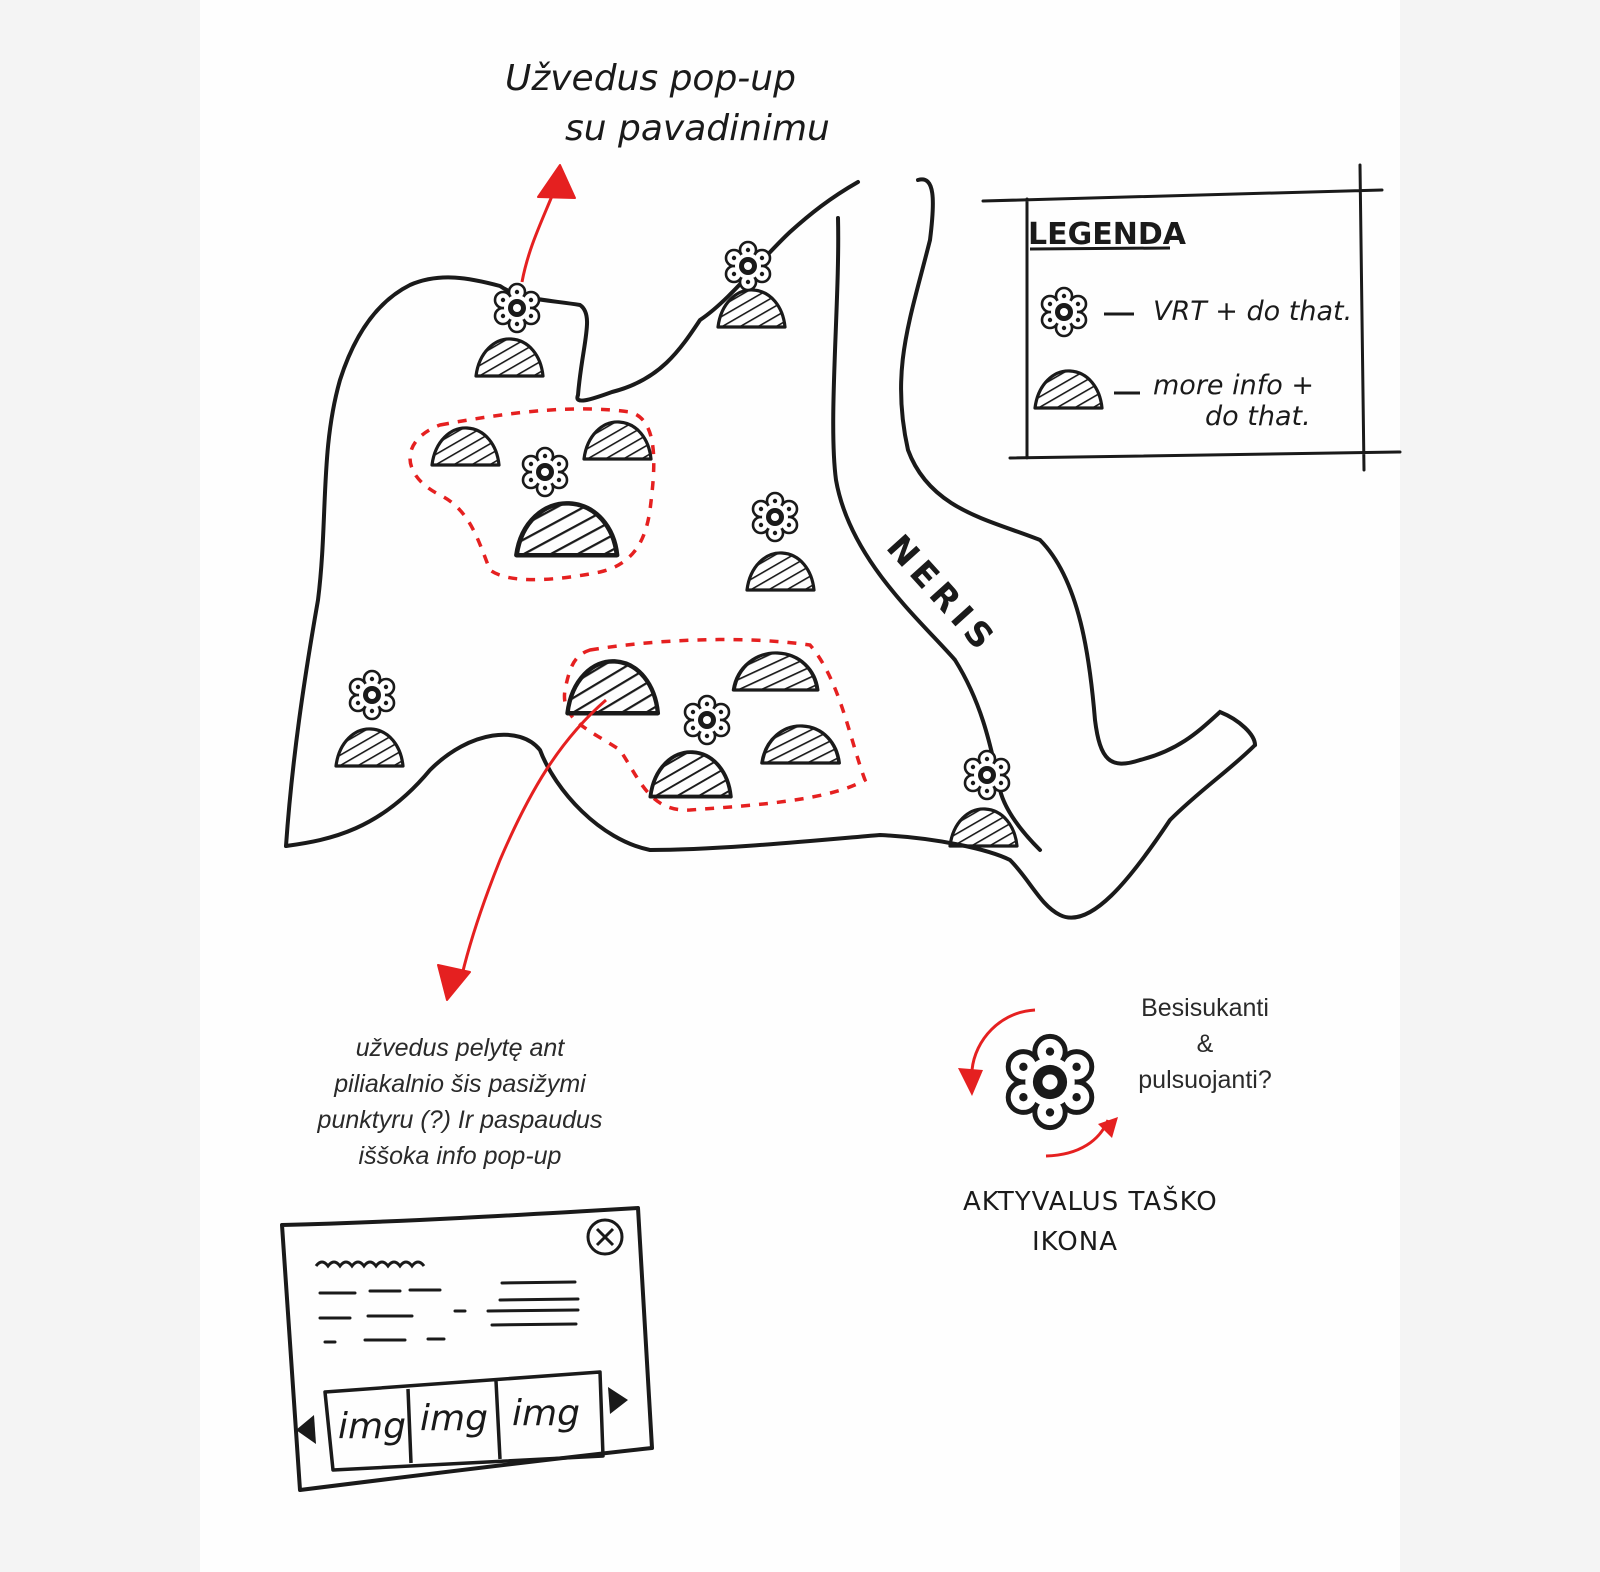 The height and width of the screenshot is (1572, 1600). Describe the element at coordinates (697, 128) in the screenshot. I see `title-popup-note-line2: su pavadinimu` at that location.